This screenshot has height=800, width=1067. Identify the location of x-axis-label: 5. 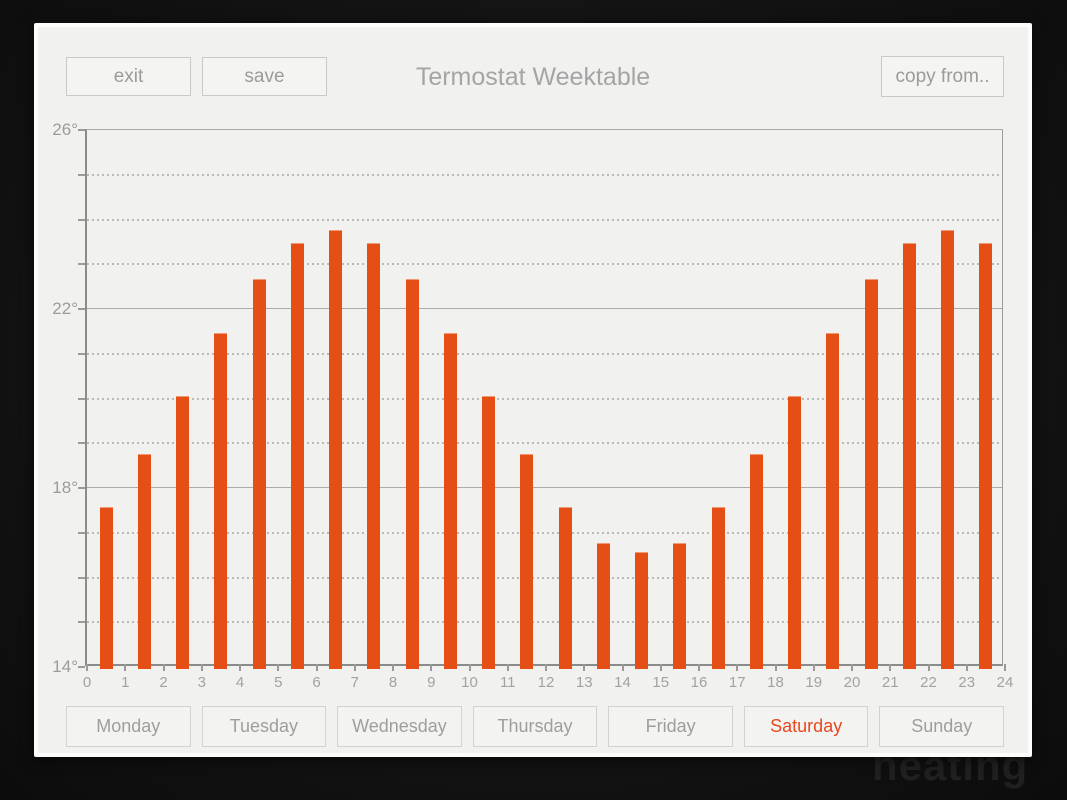
(278, 682).